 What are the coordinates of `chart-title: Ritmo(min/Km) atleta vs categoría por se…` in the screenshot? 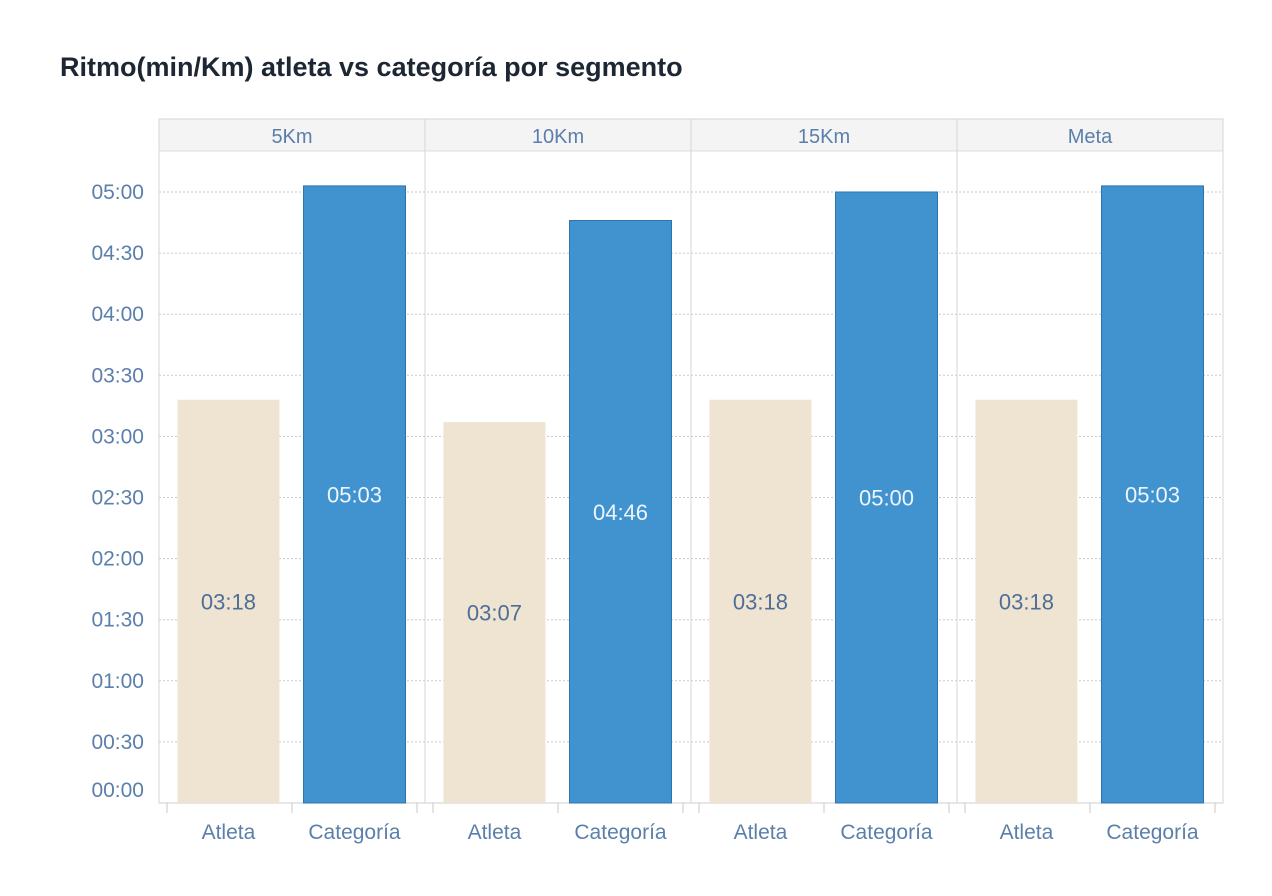 It's located at (371, 67).